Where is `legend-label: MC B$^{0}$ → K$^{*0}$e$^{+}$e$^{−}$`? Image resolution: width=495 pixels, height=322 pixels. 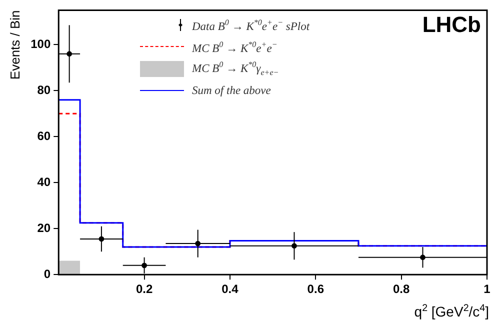
legend-label: MC B$^{0}$ → K$^{*0}$e$^{+}$e$^{−}$ is located at coordinates (235, 47).